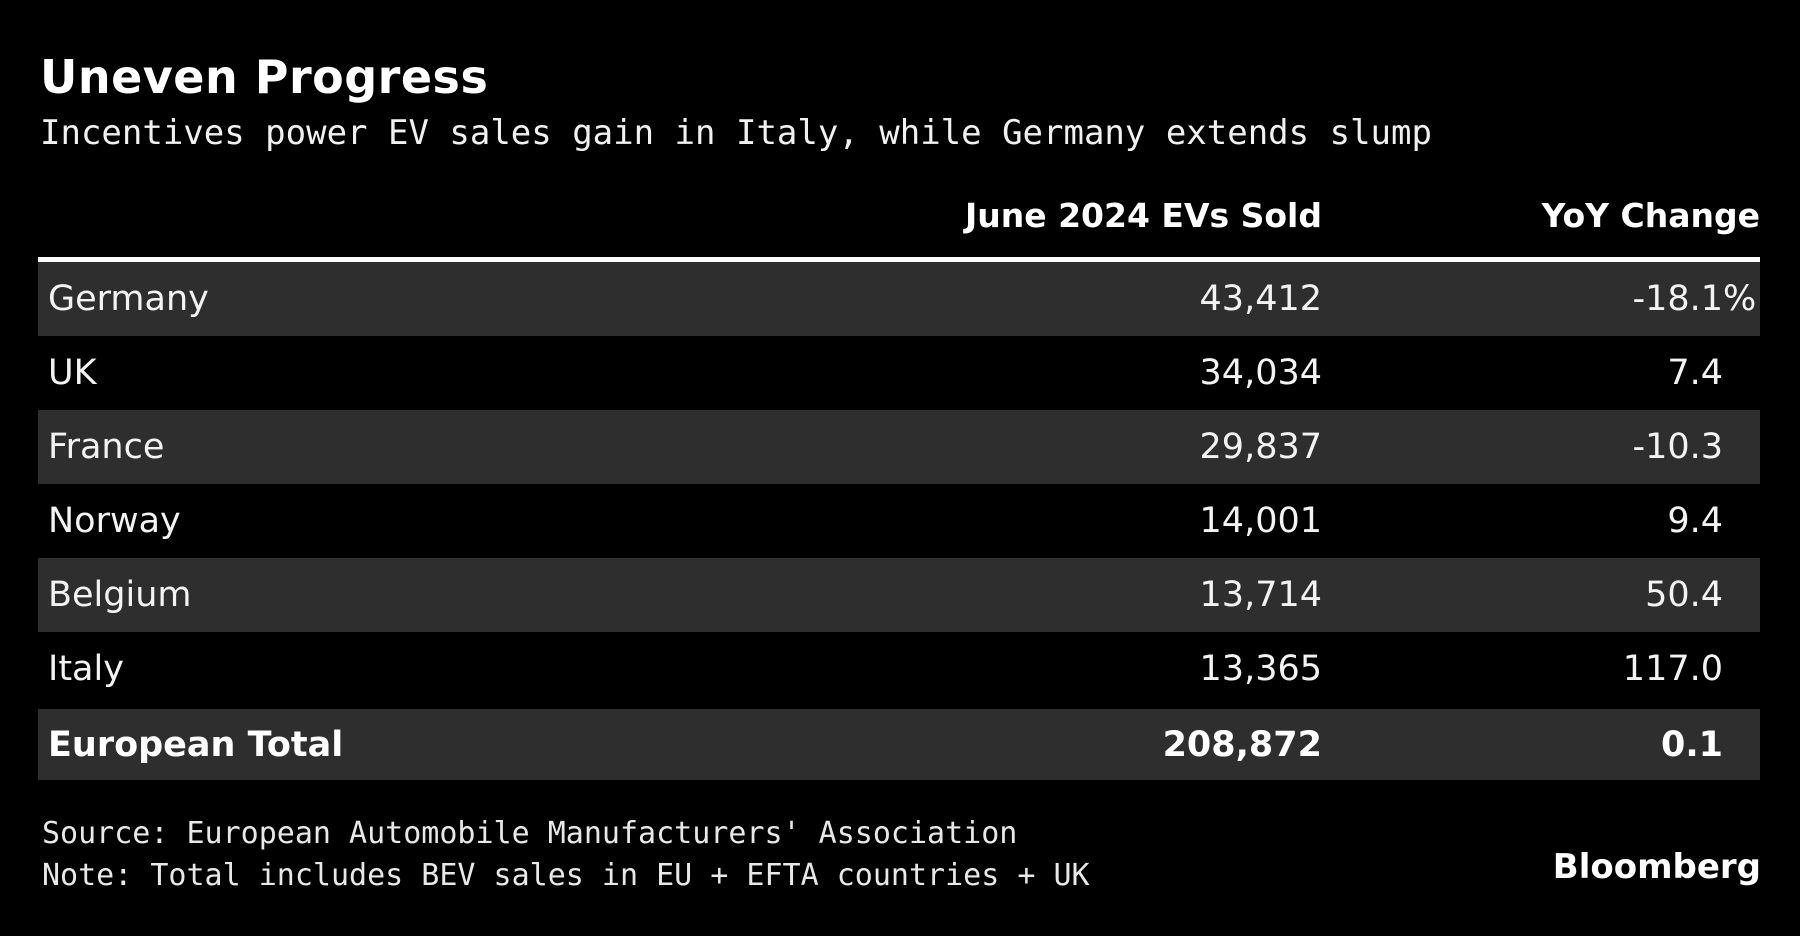 The image size is (1800, 936). I want to click on column-header-yoy-change: YoY Change, so click(1650, 215).